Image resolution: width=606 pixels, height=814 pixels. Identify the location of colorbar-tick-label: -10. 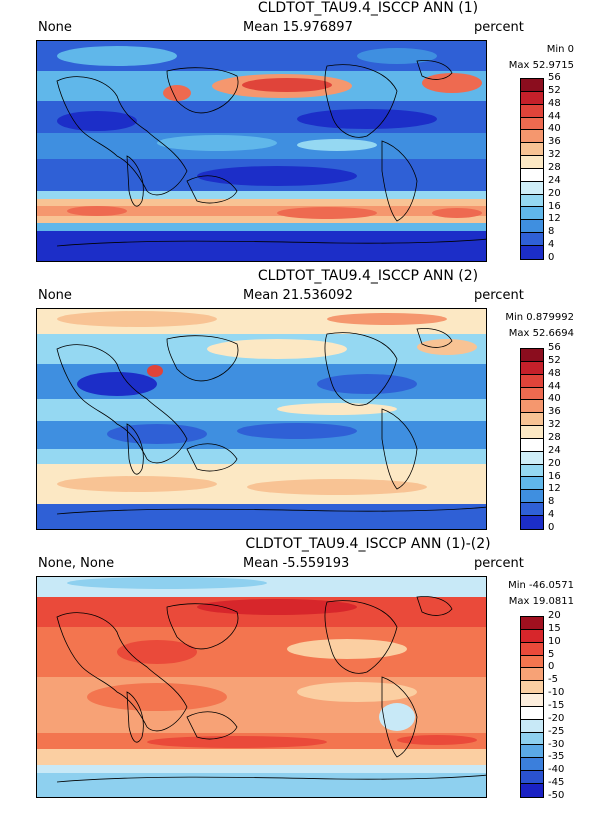
(556, 693).